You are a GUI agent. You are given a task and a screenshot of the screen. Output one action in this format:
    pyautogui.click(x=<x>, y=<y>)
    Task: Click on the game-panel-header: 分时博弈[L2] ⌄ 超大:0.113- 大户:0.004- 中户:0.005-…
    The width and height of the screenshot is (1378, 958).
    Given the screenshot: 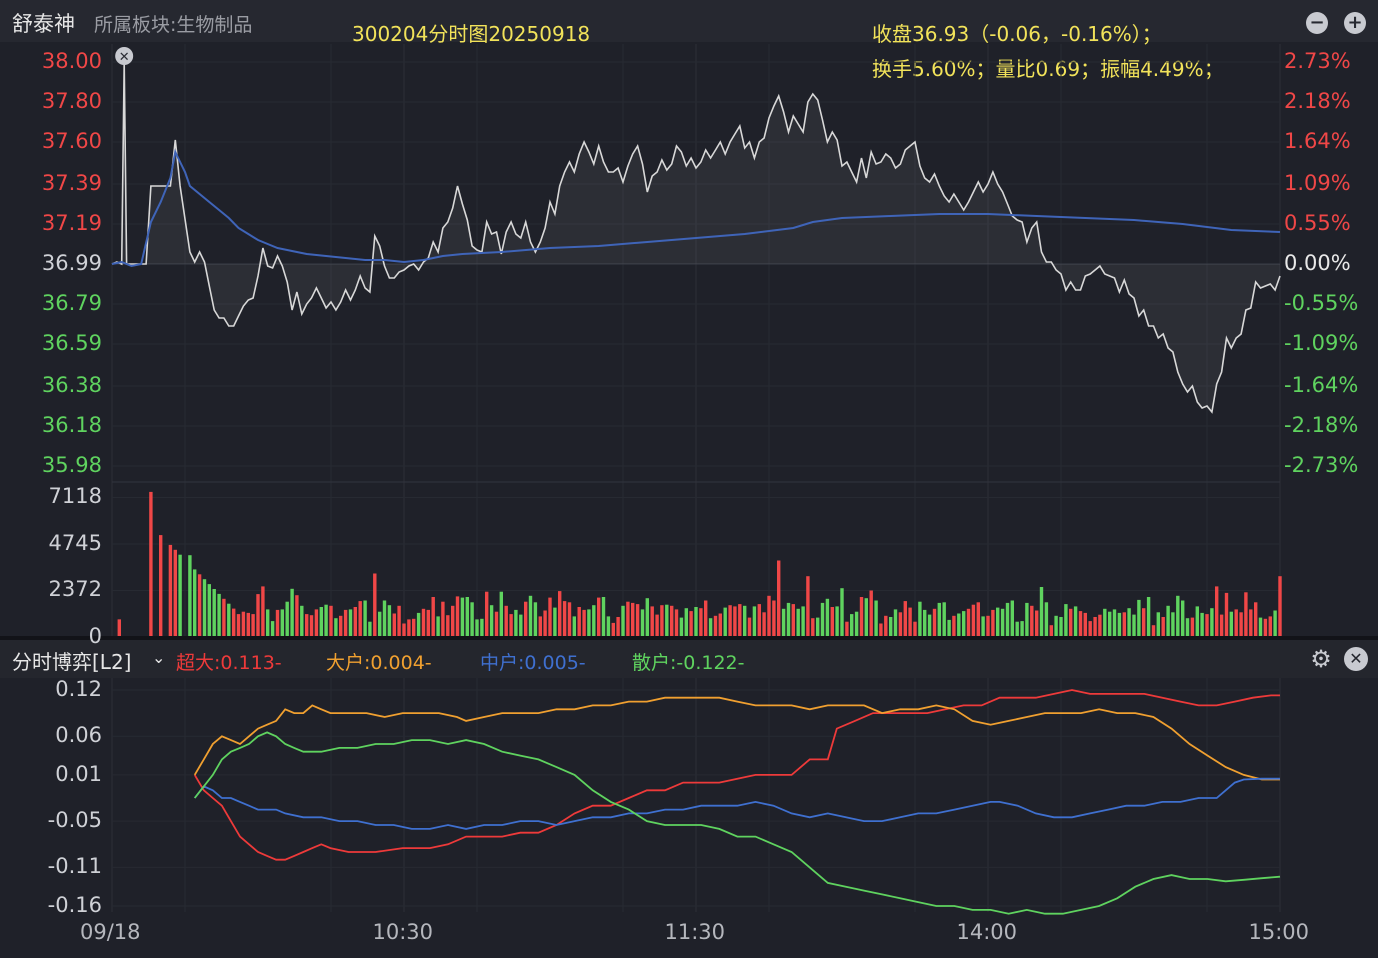 What is the action you would take?
    pyautogui.click(x=689, y=659)
    